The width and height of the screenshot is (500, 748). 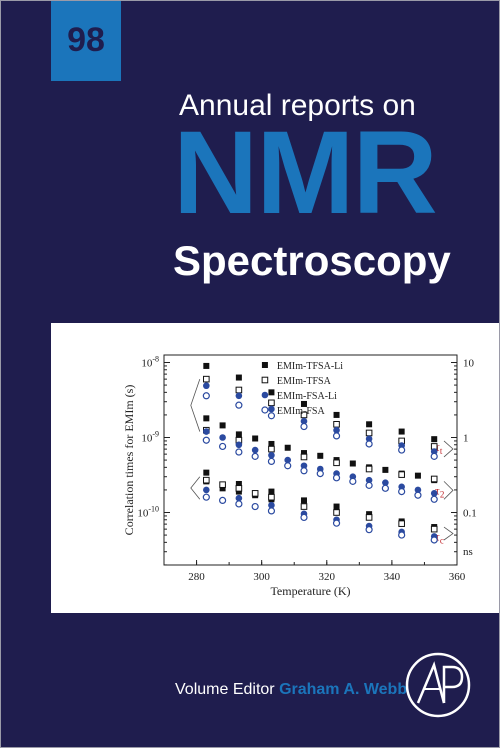 What do you see at coordinates (469, 364) in the screenshot?
I see `right-axis-label: 10` at bounding box center [469, 364].